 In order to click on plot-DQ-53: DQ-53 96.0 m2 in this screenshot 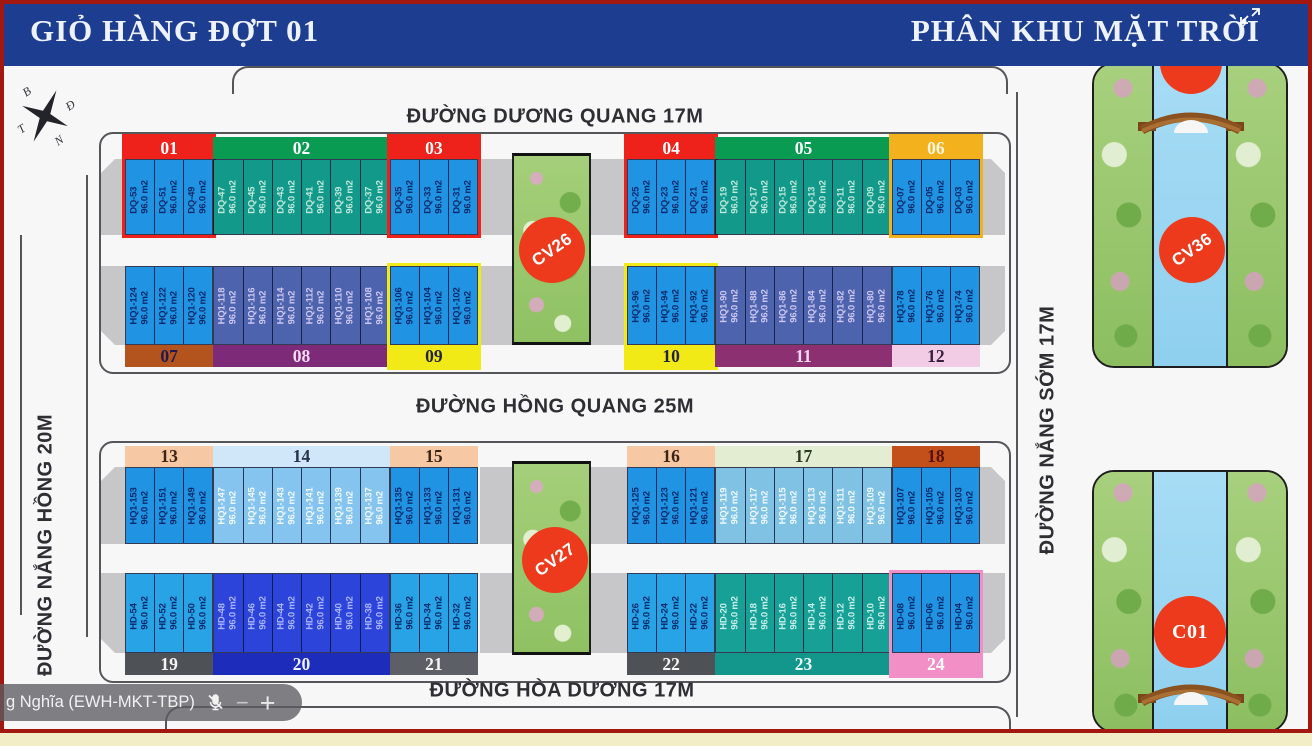, I will do `click(140, 197)`.